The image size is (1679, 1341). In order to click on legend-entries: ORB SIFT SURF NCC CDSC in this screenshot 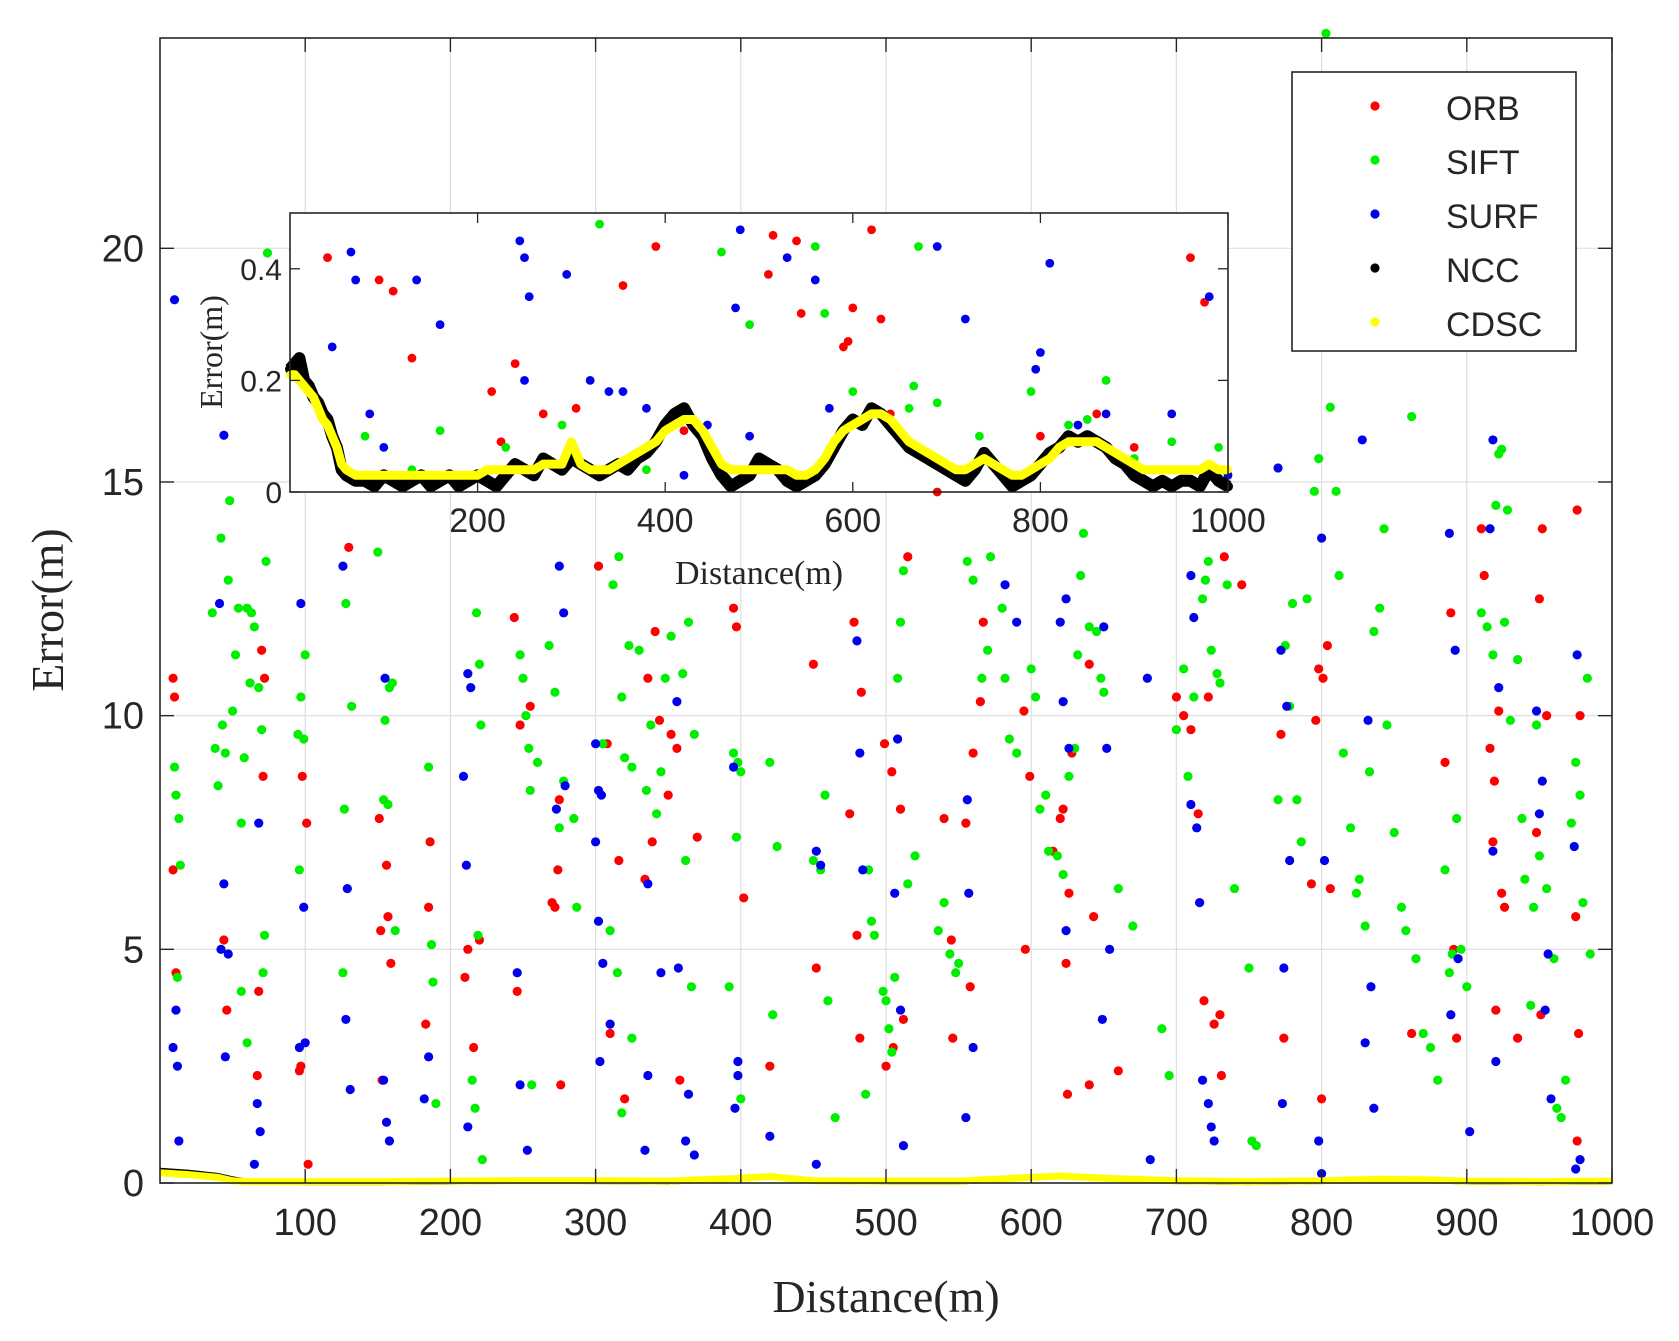, I will do `click(1456, 217)`.